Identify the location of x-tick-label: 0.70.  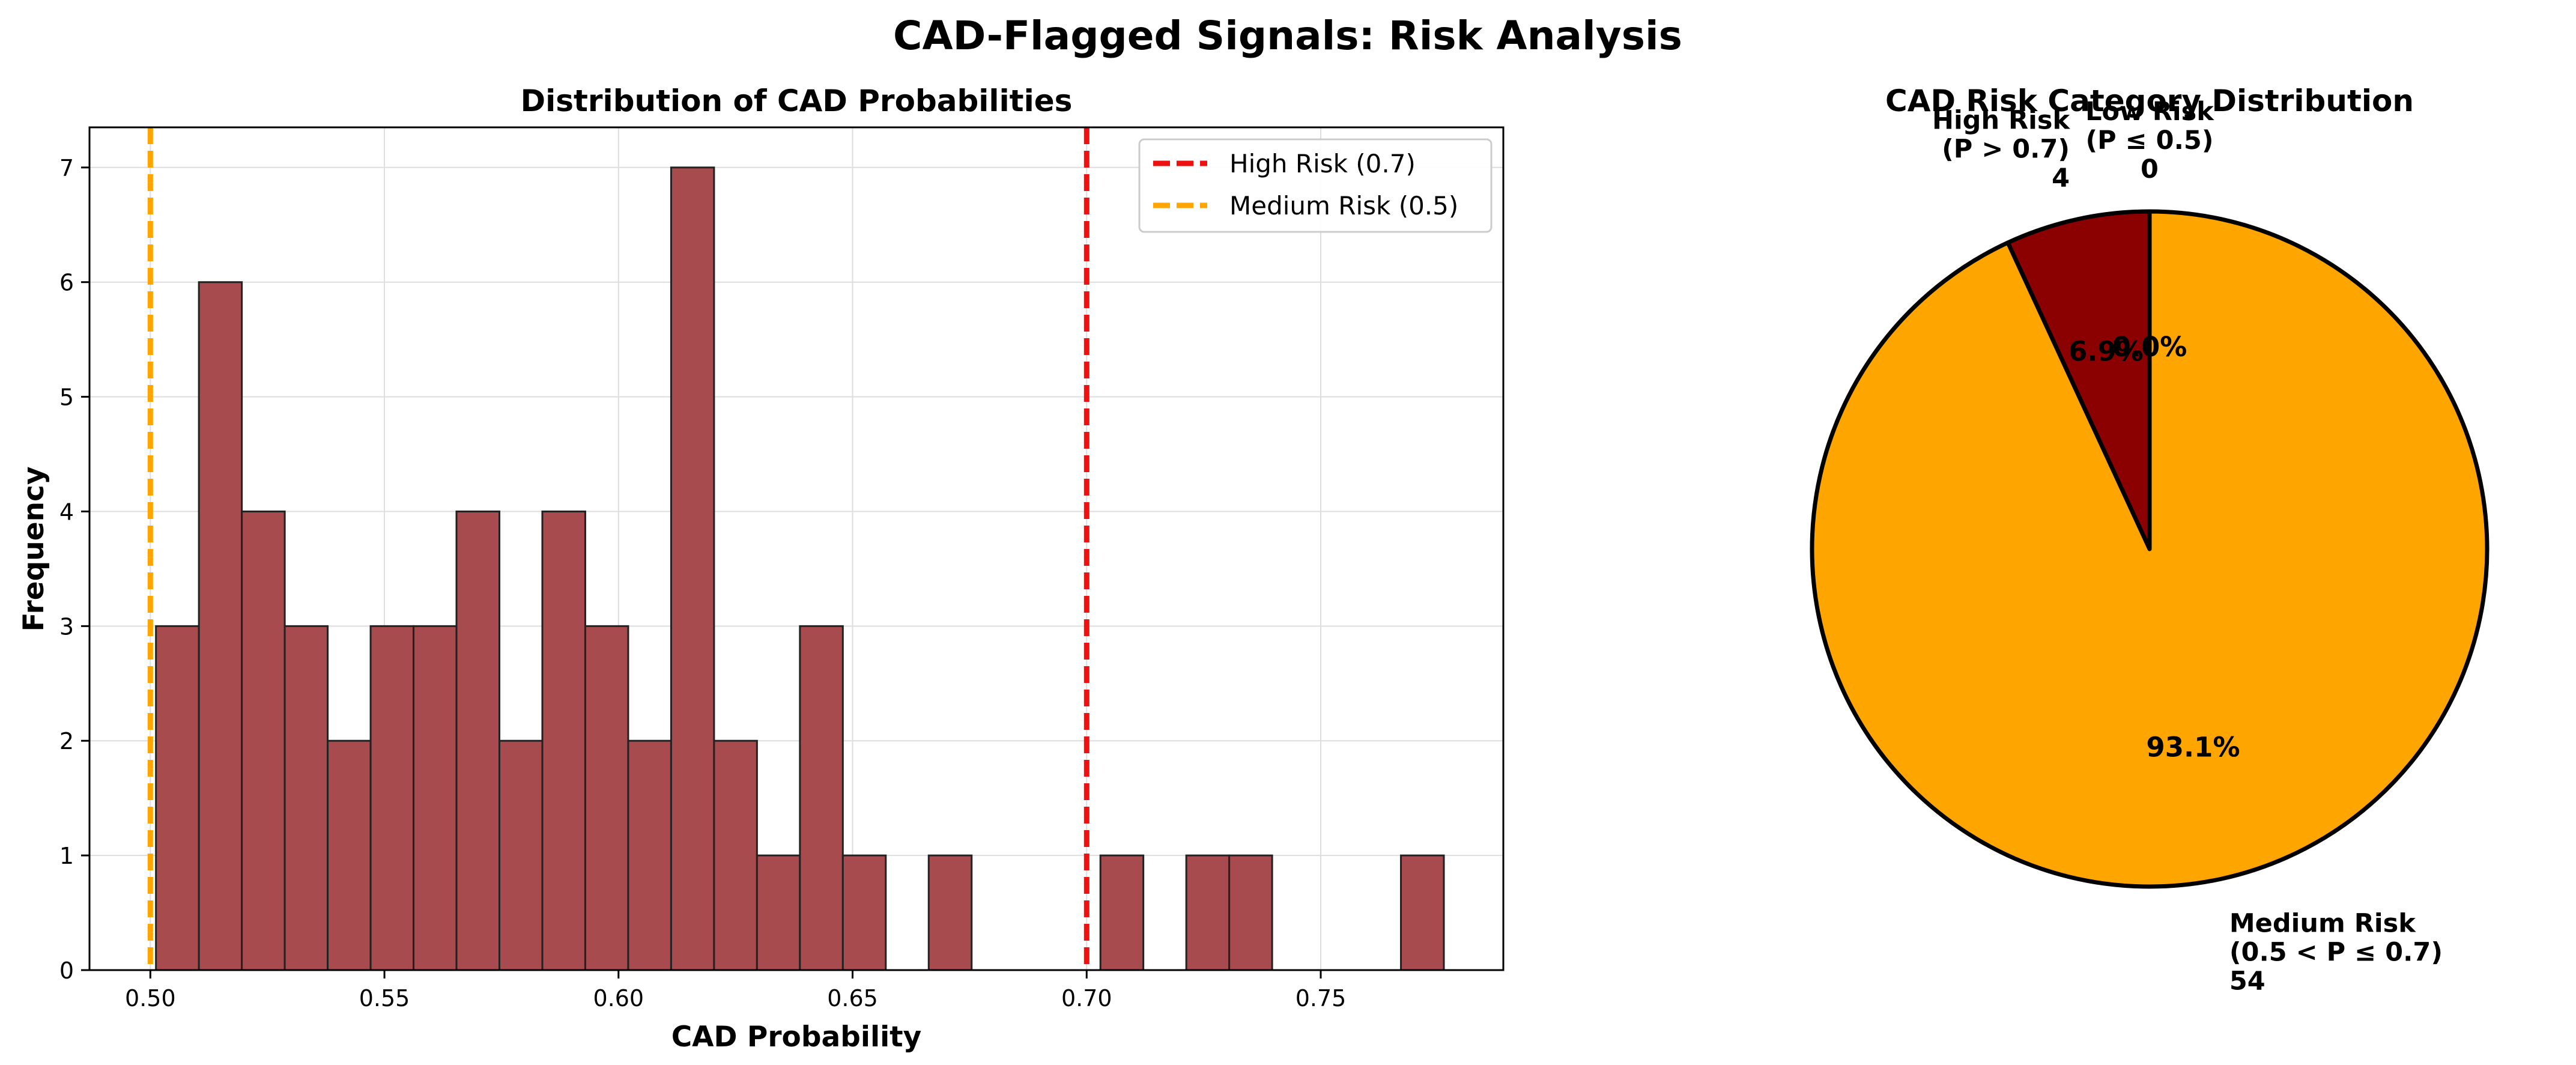
(1086, 998).